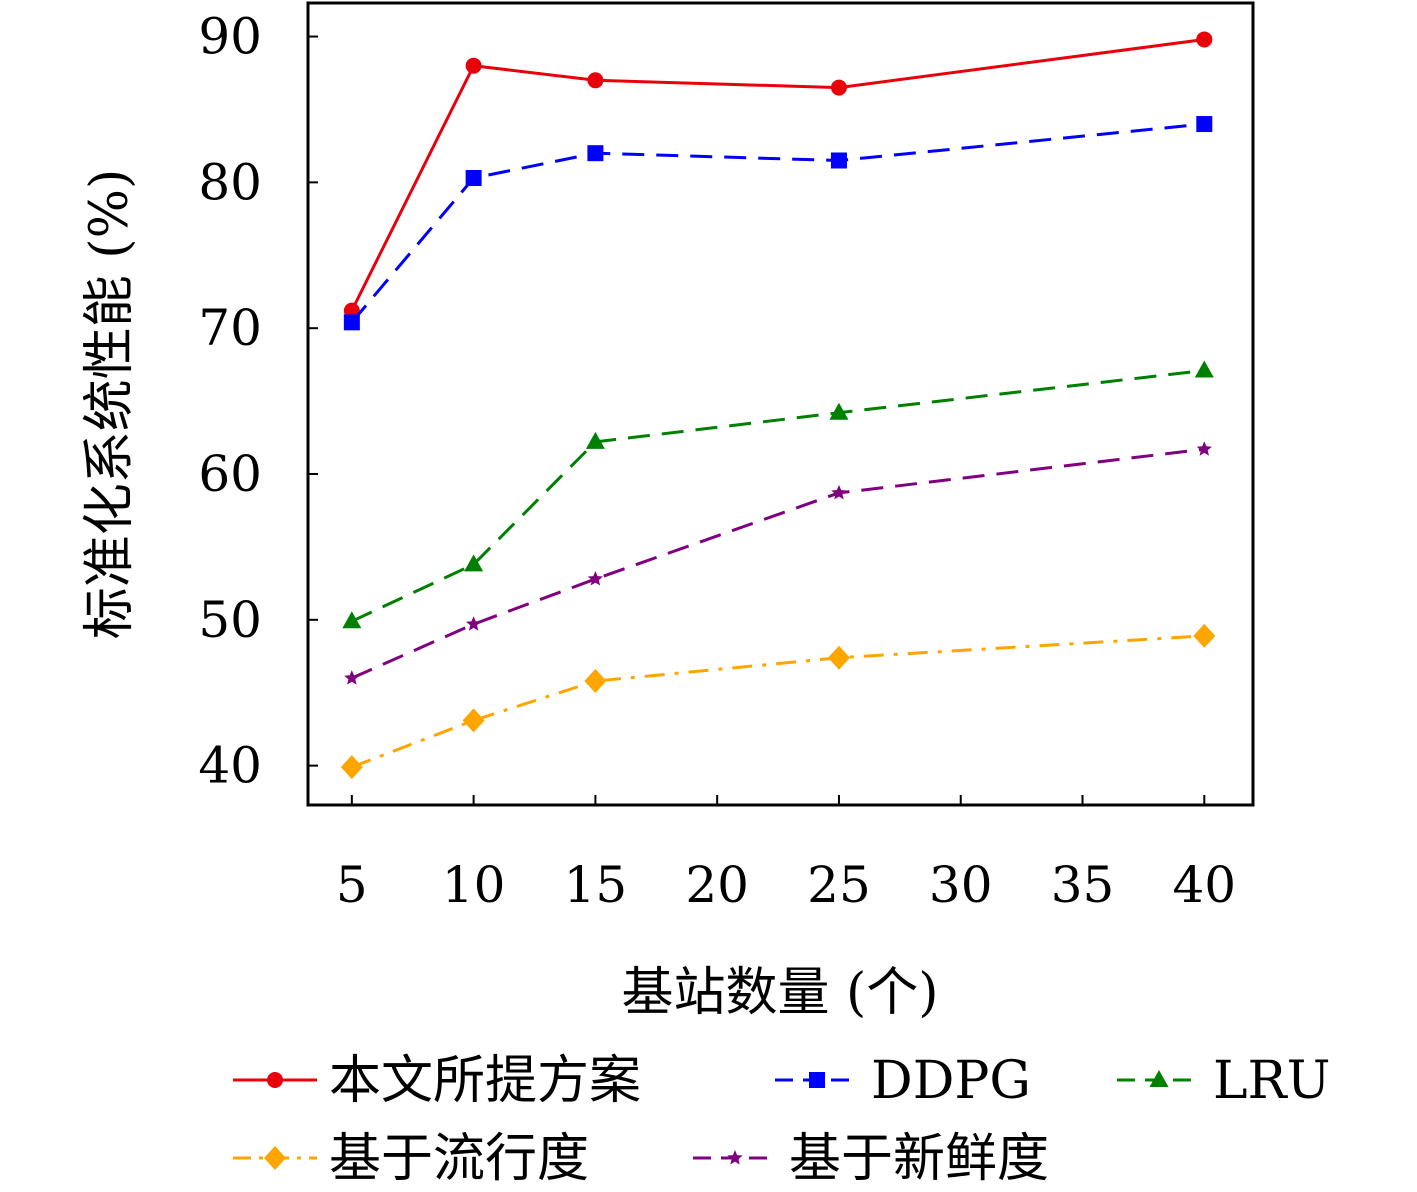 This screenshot has height=1192, width=1417. I want to click on x-tick-label: 5, so click(352, 885).